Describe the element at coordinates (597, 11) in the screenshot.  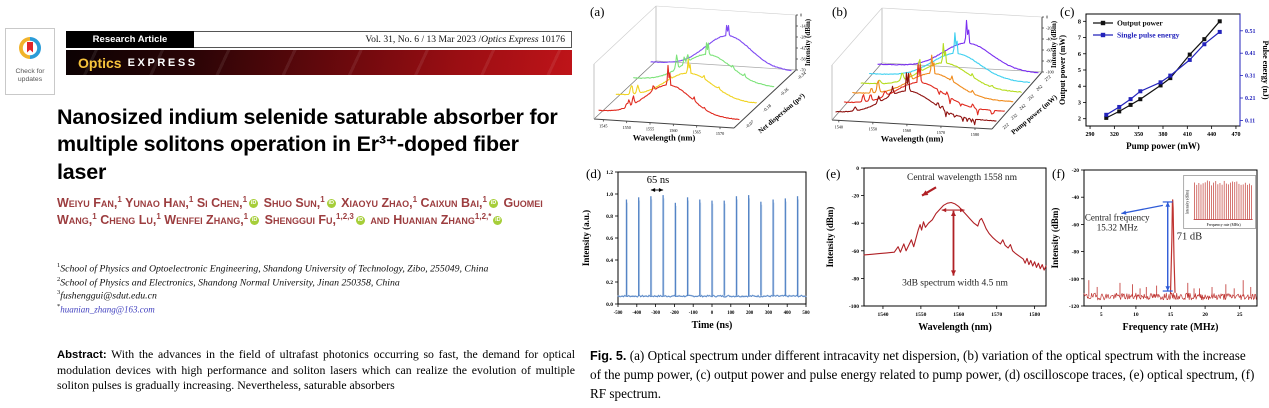
I see `panel-label: (a)` at that location.